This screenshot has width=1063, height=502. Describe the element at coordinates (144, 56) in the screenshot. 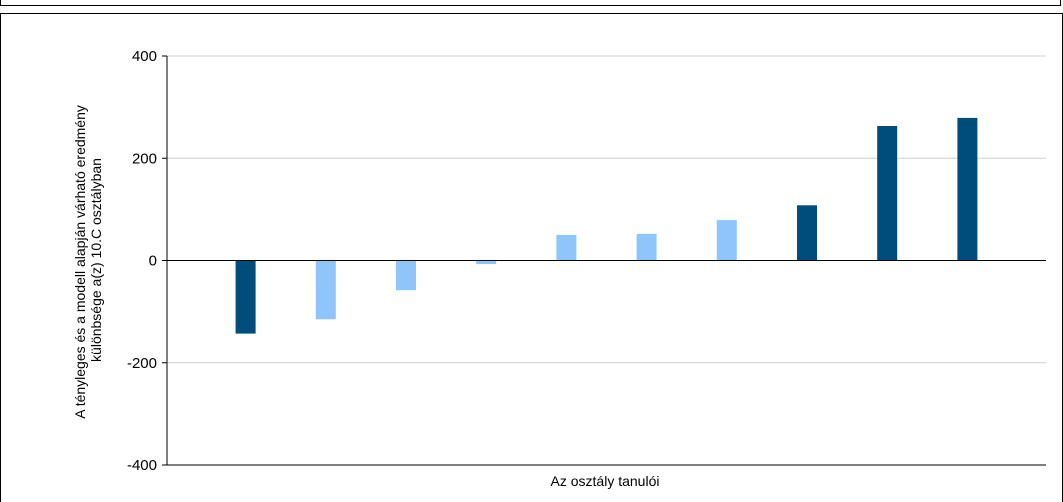

I see `y-tick-label: 400` at that location.